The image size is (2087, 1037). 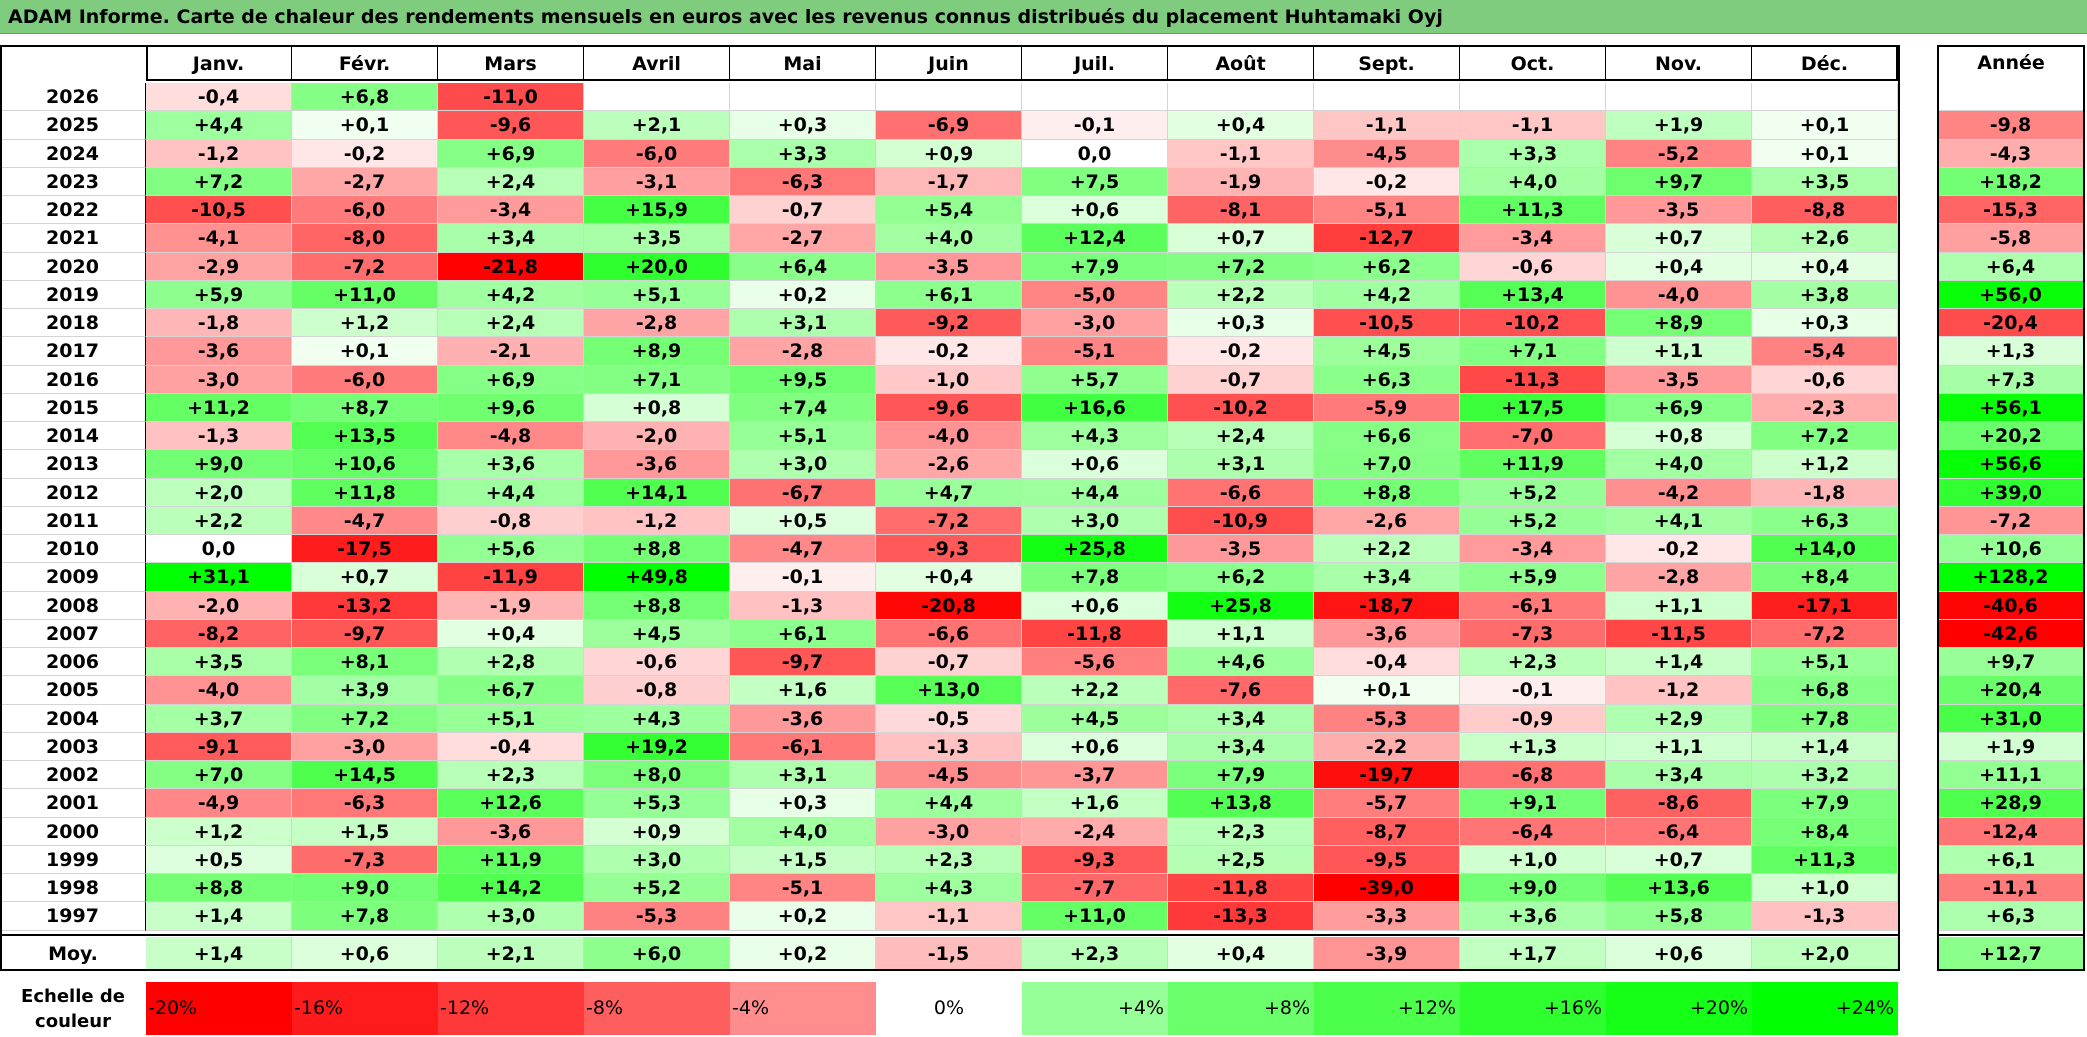 I want to click on heatmap-cell: -10,2, so click(x=1533, y=323).